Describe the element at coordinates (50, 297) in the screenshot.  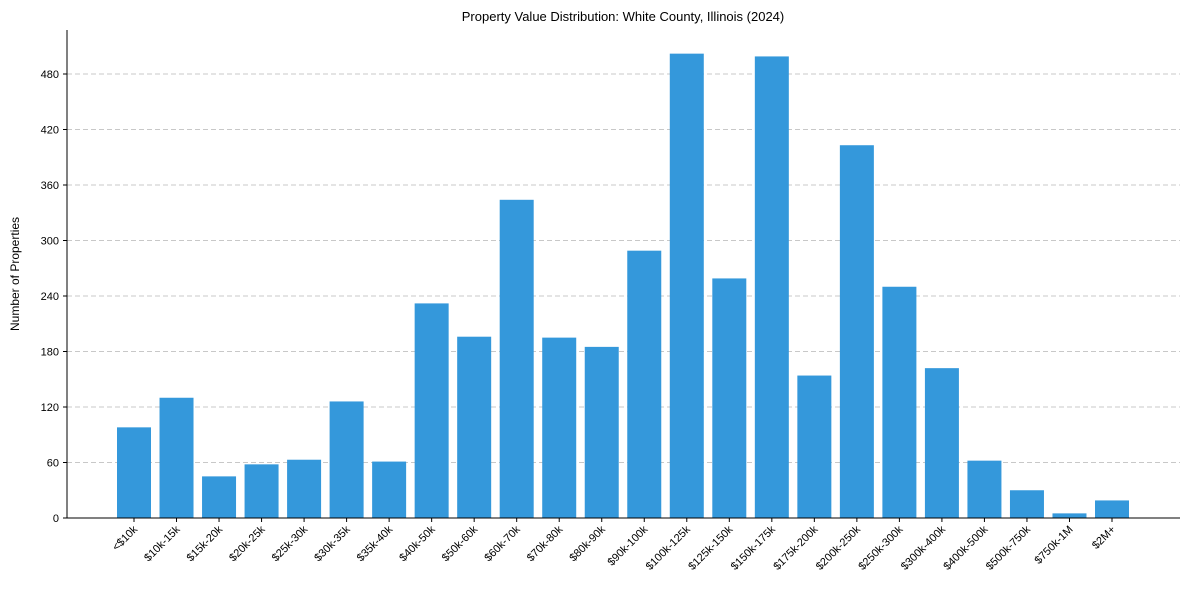
I see `y-tick-label: 240` at that location.